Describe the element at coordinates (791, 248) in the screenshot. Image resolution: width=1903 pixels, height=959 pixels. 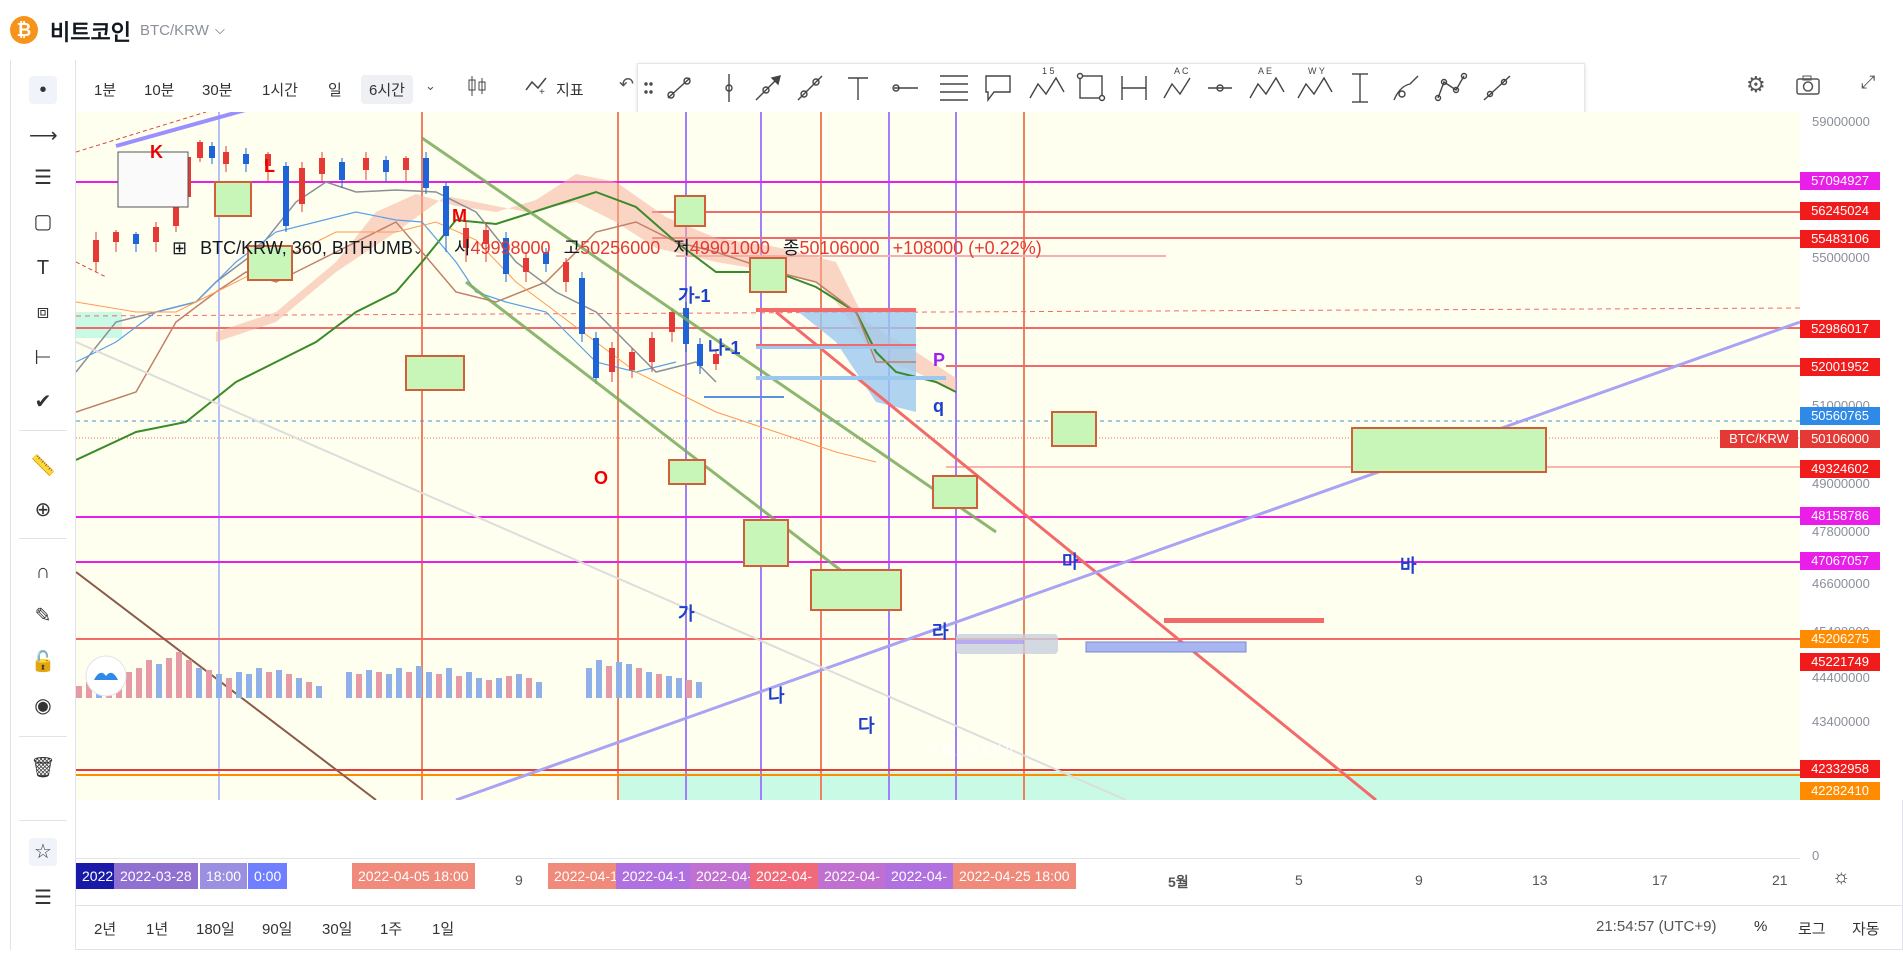
I see `legend-close-label: 종` at that location.